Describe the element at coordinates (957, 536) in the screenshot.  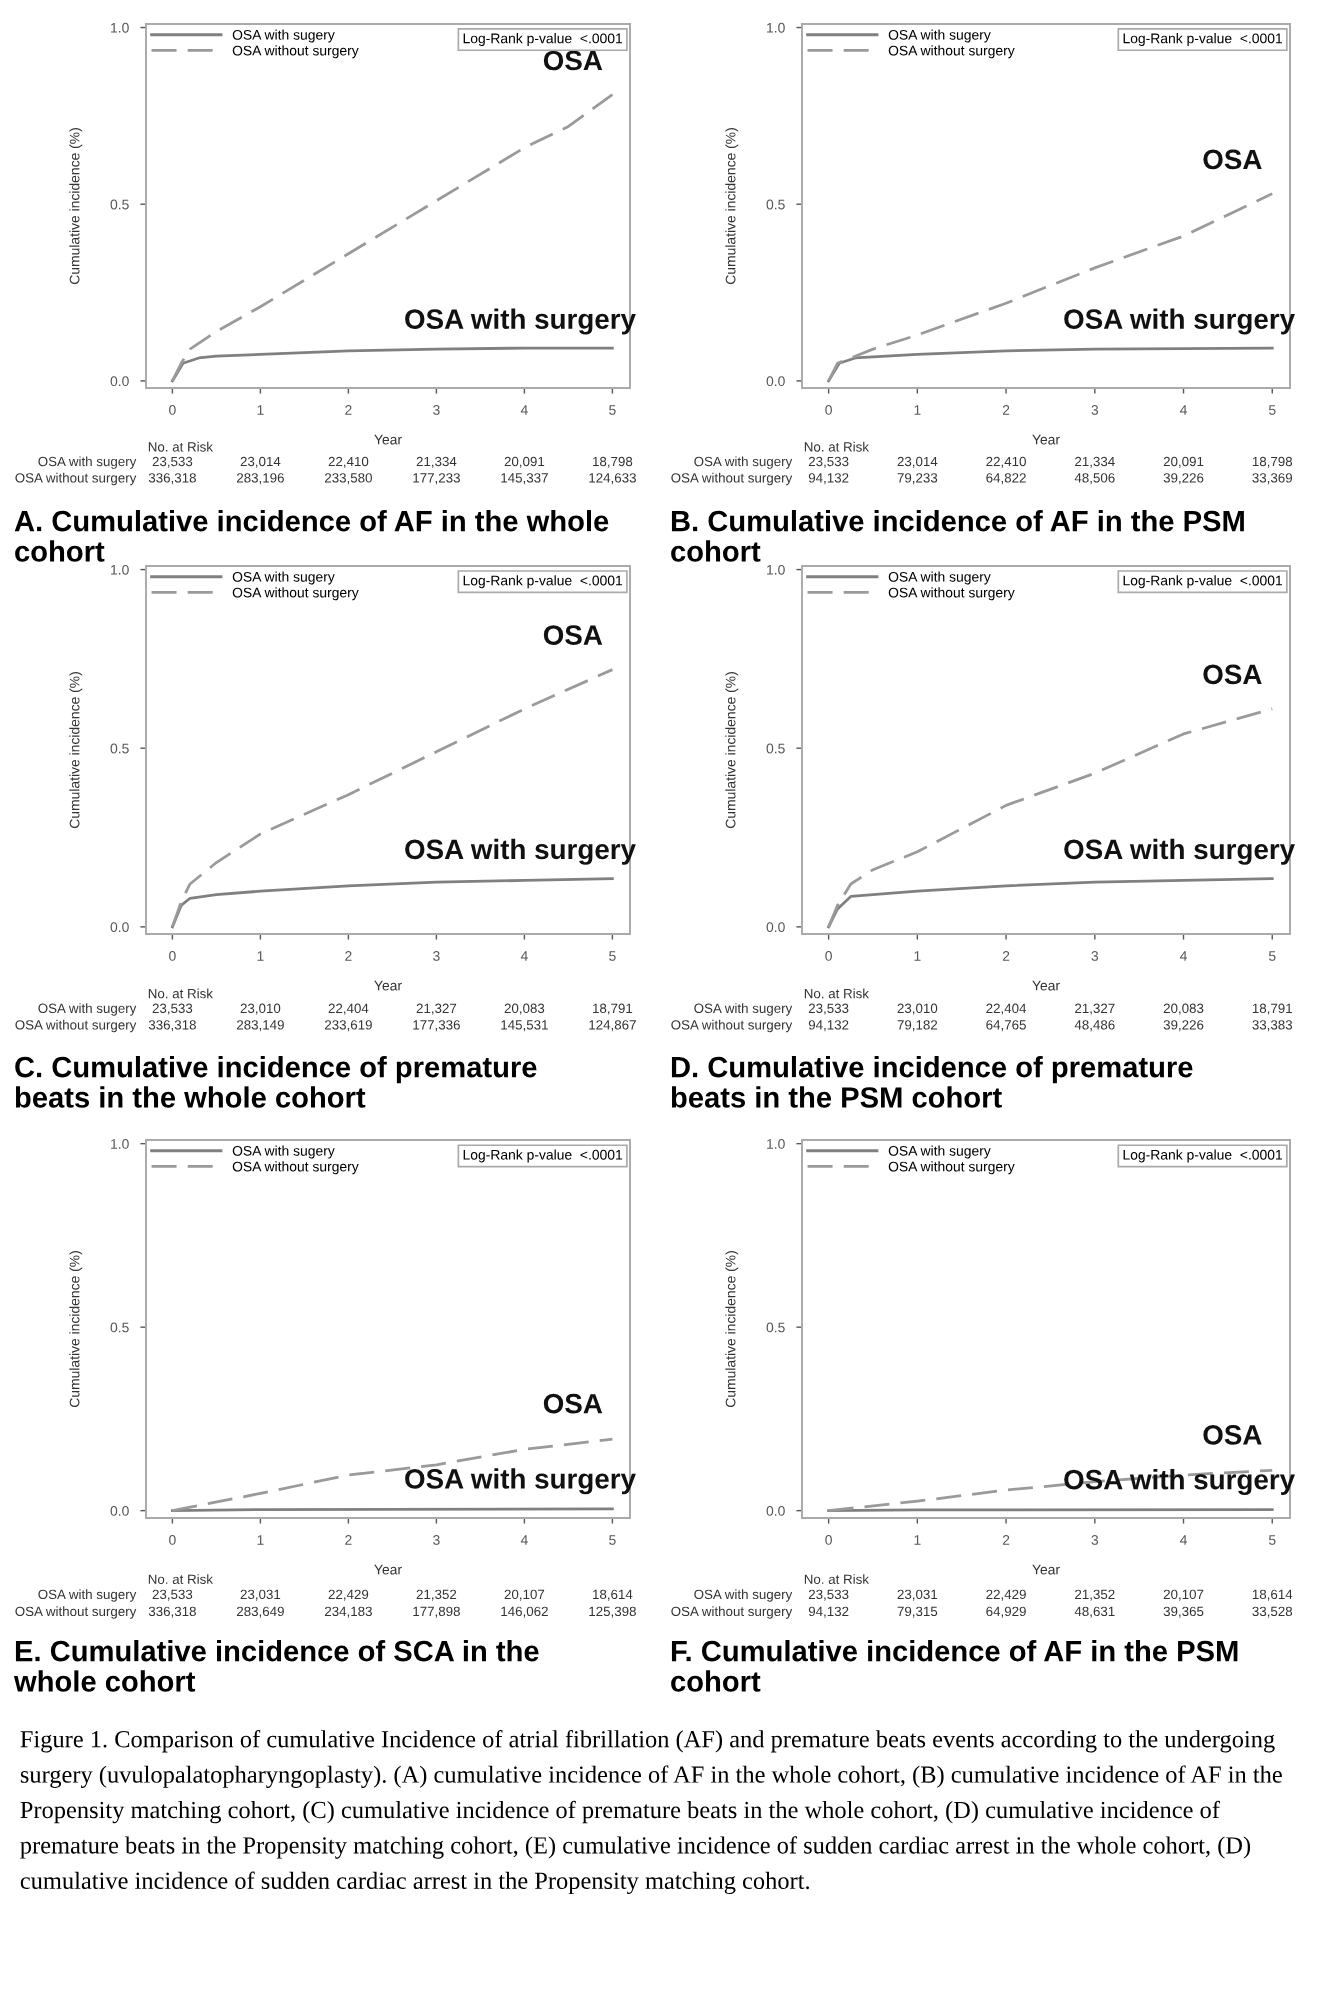
I see `text: B. Cumulative incidence of AF in the PSM cohort` at that location.